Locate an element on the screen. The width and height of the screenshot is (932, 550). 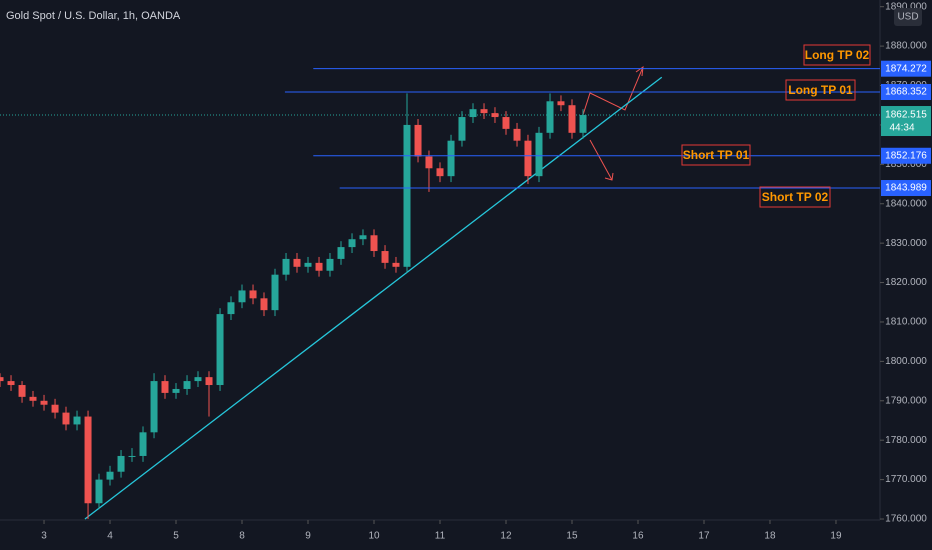
x-tick-label: 8 is located at coordinates (242, 536).